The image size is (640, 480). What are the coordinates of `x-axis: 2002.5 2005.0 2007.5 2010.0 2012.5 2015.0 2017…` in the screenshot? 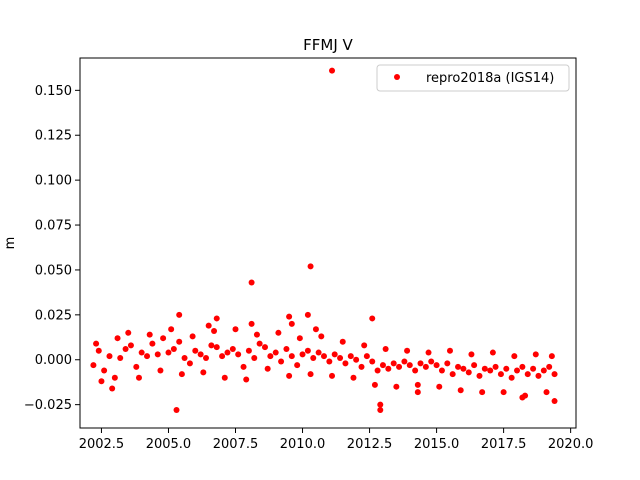 It's located at (336, 440).